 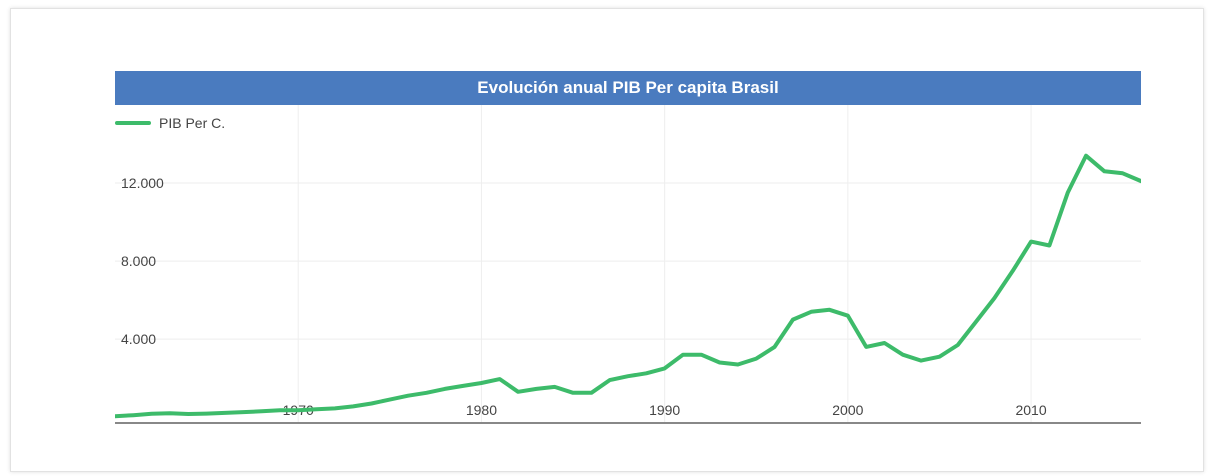 What do you see at coordinates (133, 123) in the screenshot?
I see `legend-swatch` at bounding box center [133, 123].